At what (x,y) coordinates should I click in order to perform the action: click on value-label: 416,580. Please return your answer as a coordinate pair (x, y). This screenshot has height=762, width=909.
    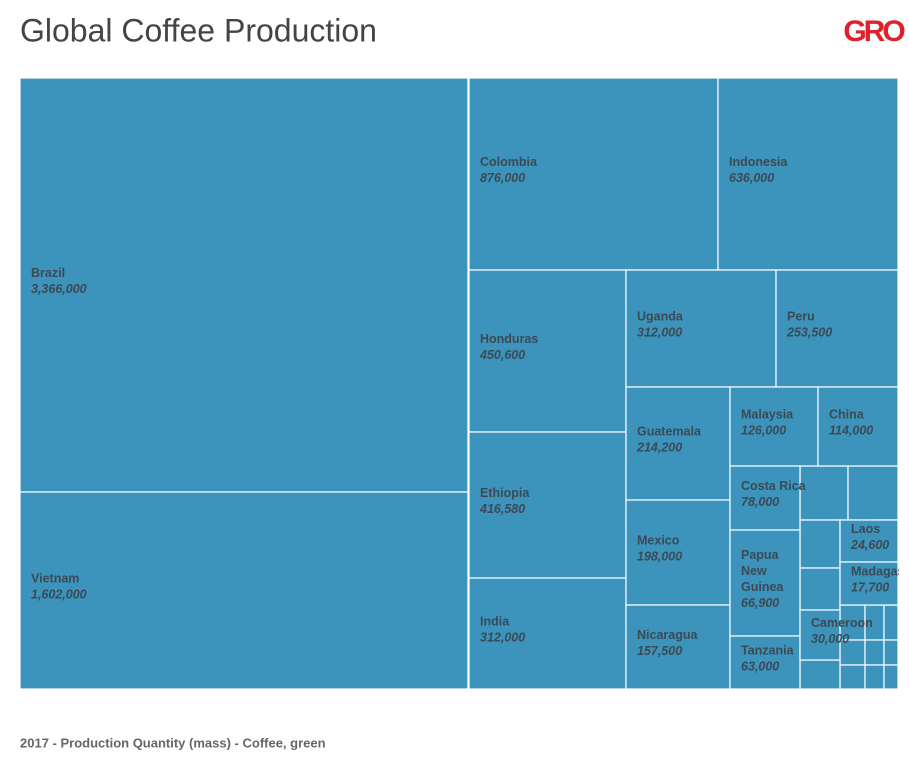
    Looking at the image, I should click on (502, 509).